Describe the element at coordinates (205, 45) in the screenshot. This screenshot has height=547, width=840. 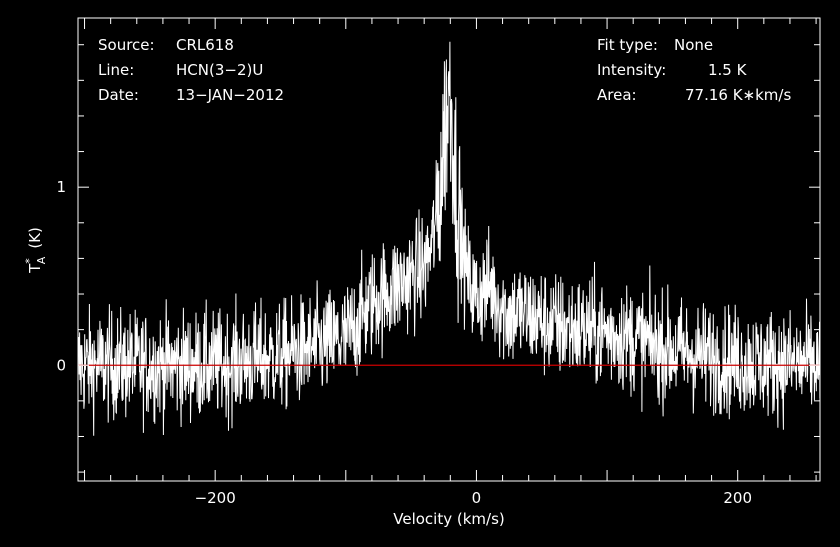
I see `source-value: CRL618` at that location.